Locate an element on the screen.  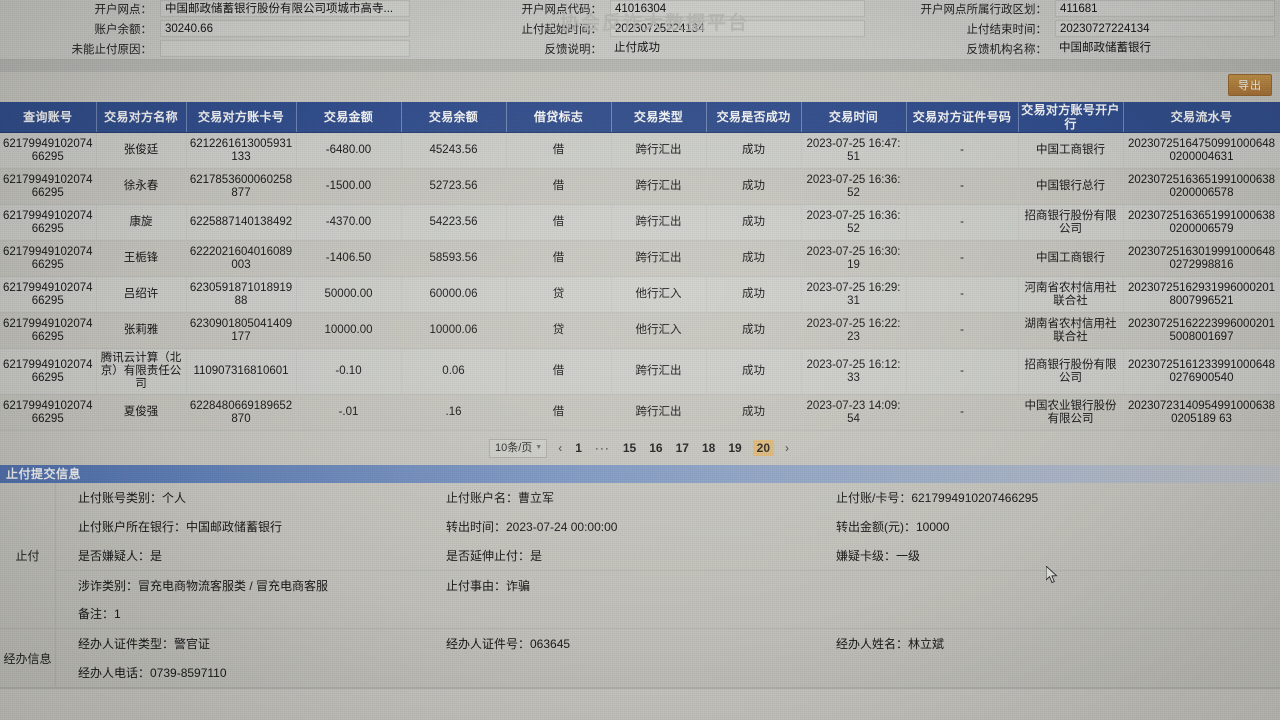
col-dc-flag: 借贷标志 is located at coordinates (559, 117).